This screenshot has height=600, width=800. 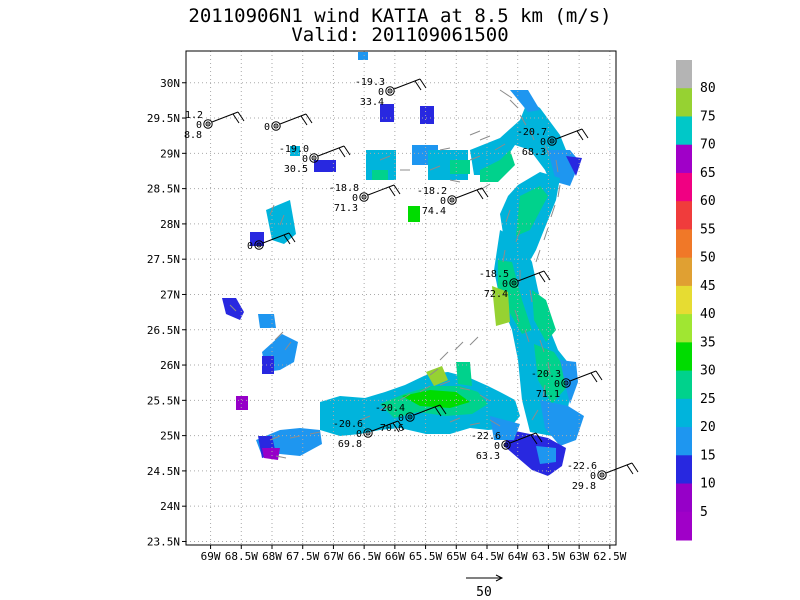 What do you see at coordinates (241, 556) in the screenshot?
I see `lon-tick-label: 68.5W` at bounding box center [241, 556].